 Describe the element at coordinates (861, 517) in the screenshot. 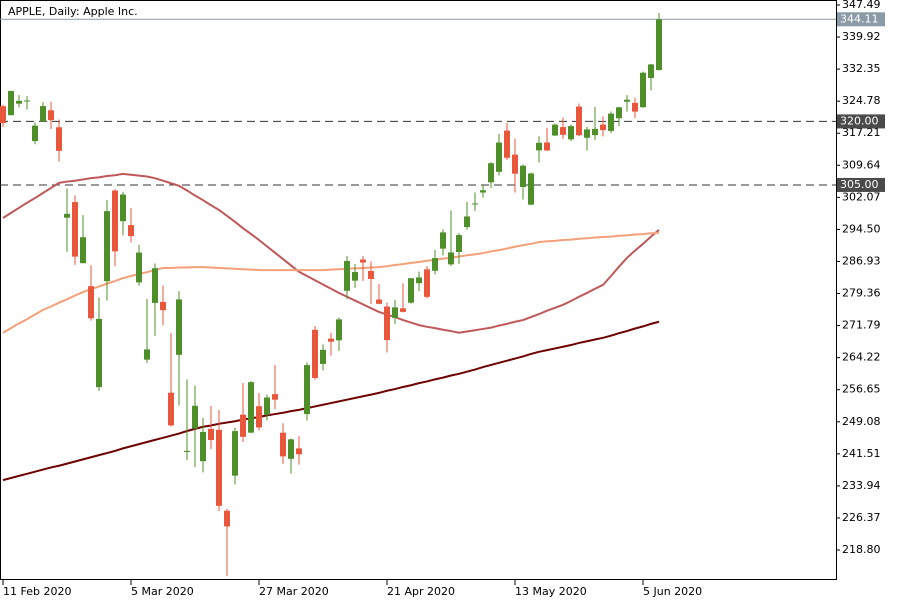

I see `y-tick-label: 226.37` at that location.